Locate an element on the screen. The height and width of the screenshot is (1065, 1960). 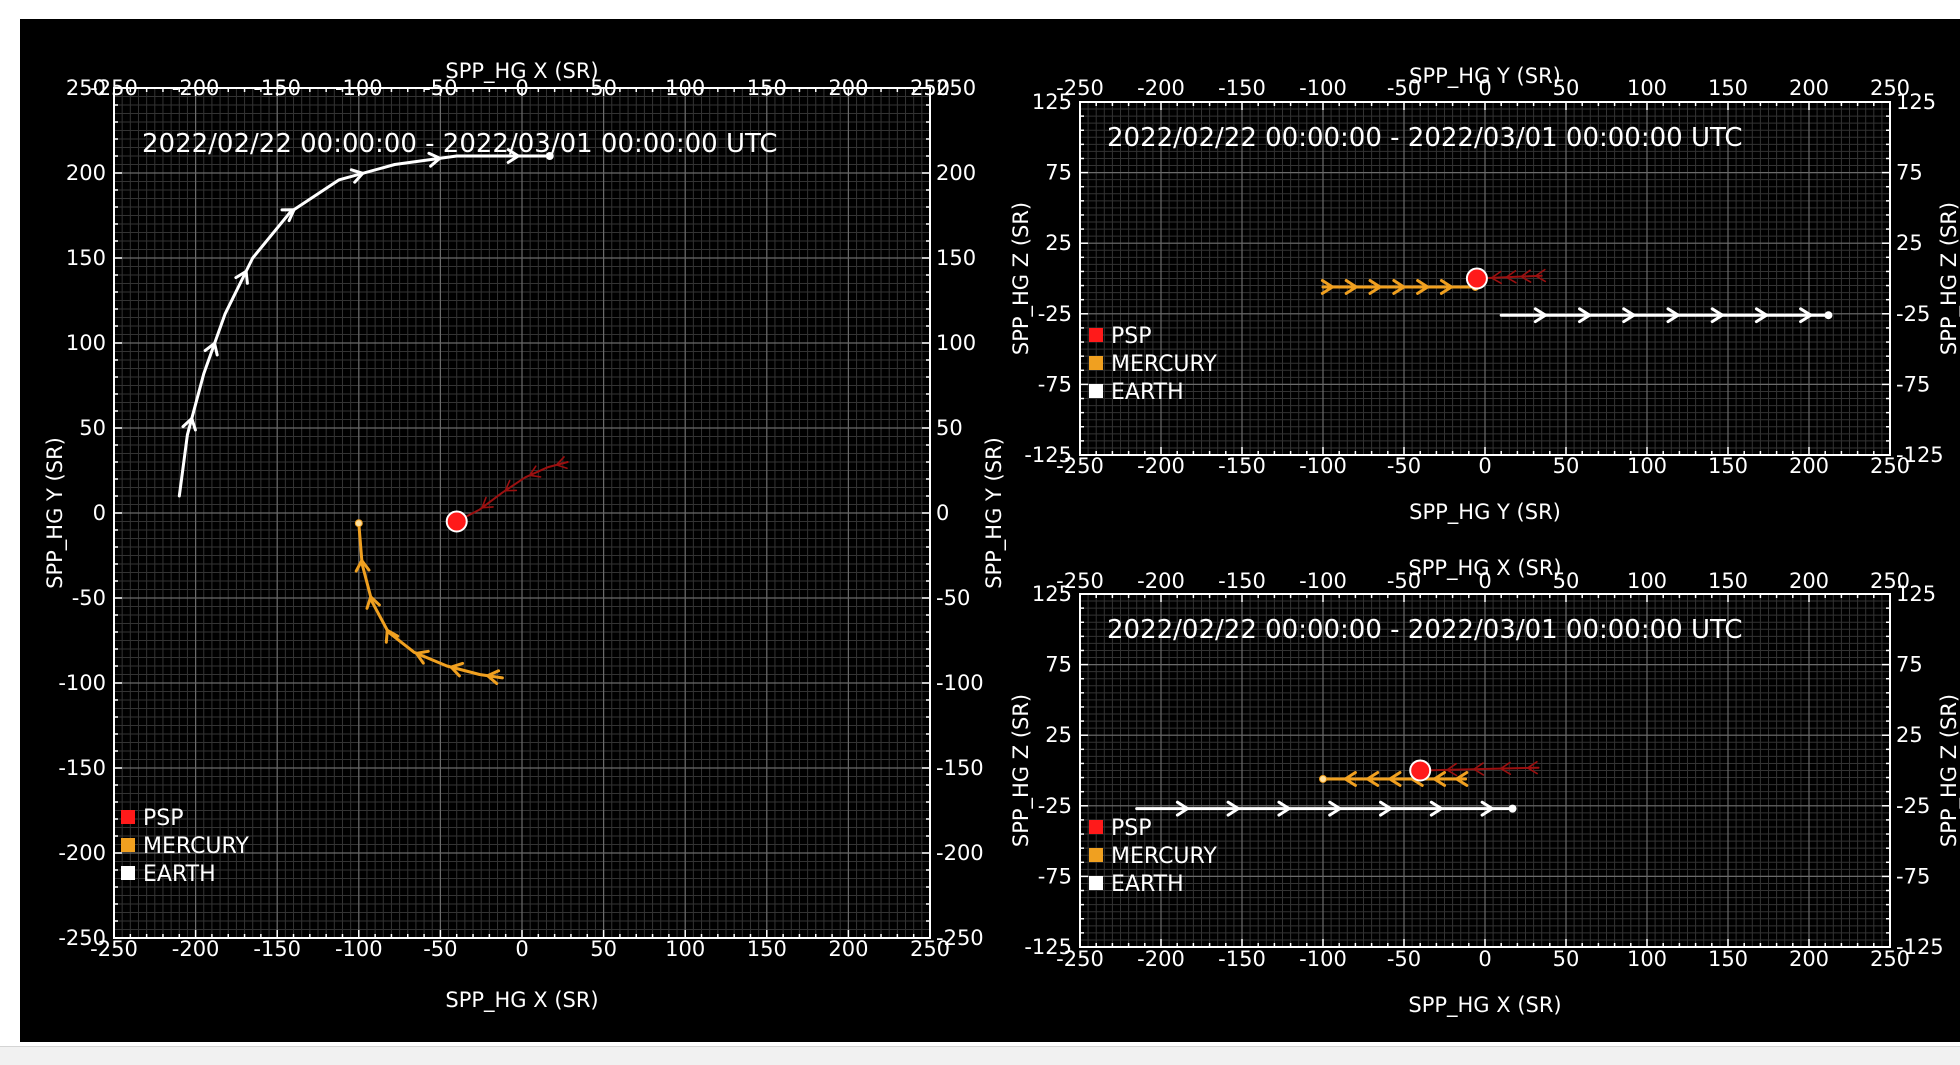
y-tick-label-left: 200 is located at coordinates (86, 173).